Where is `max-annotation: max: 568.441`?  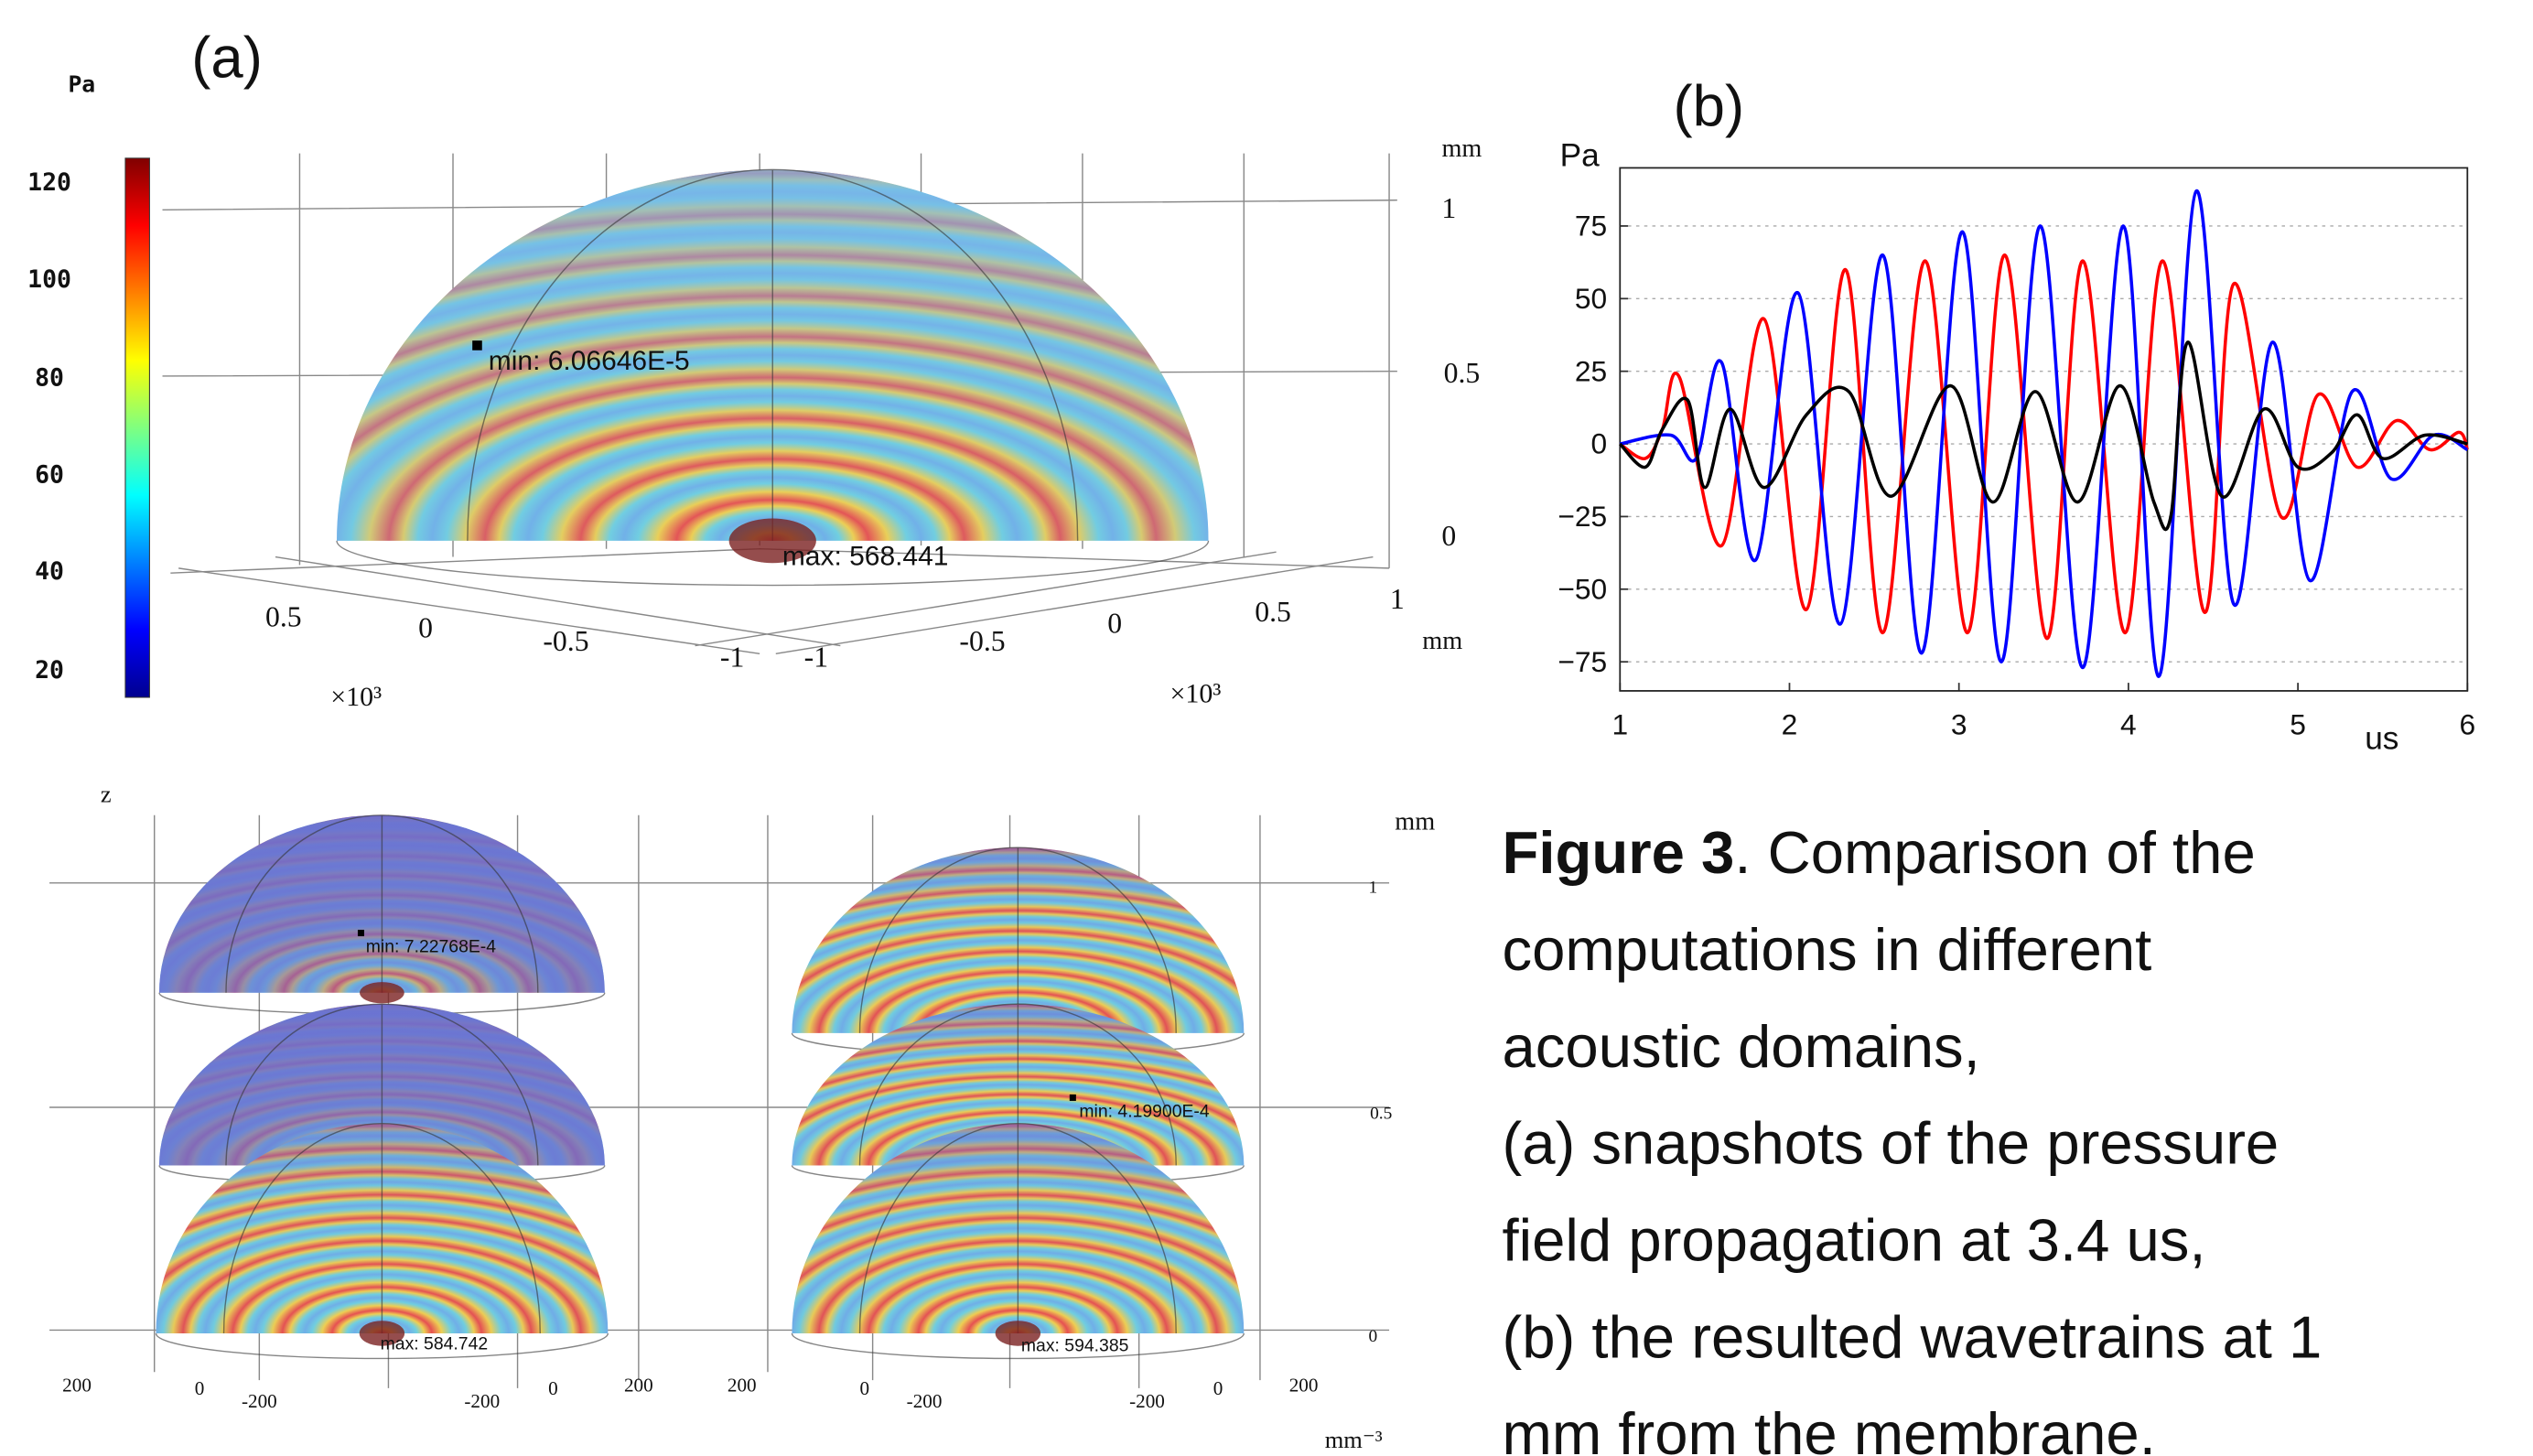
max-annotation: max: 568.441 is located at coordinates (865, 556).